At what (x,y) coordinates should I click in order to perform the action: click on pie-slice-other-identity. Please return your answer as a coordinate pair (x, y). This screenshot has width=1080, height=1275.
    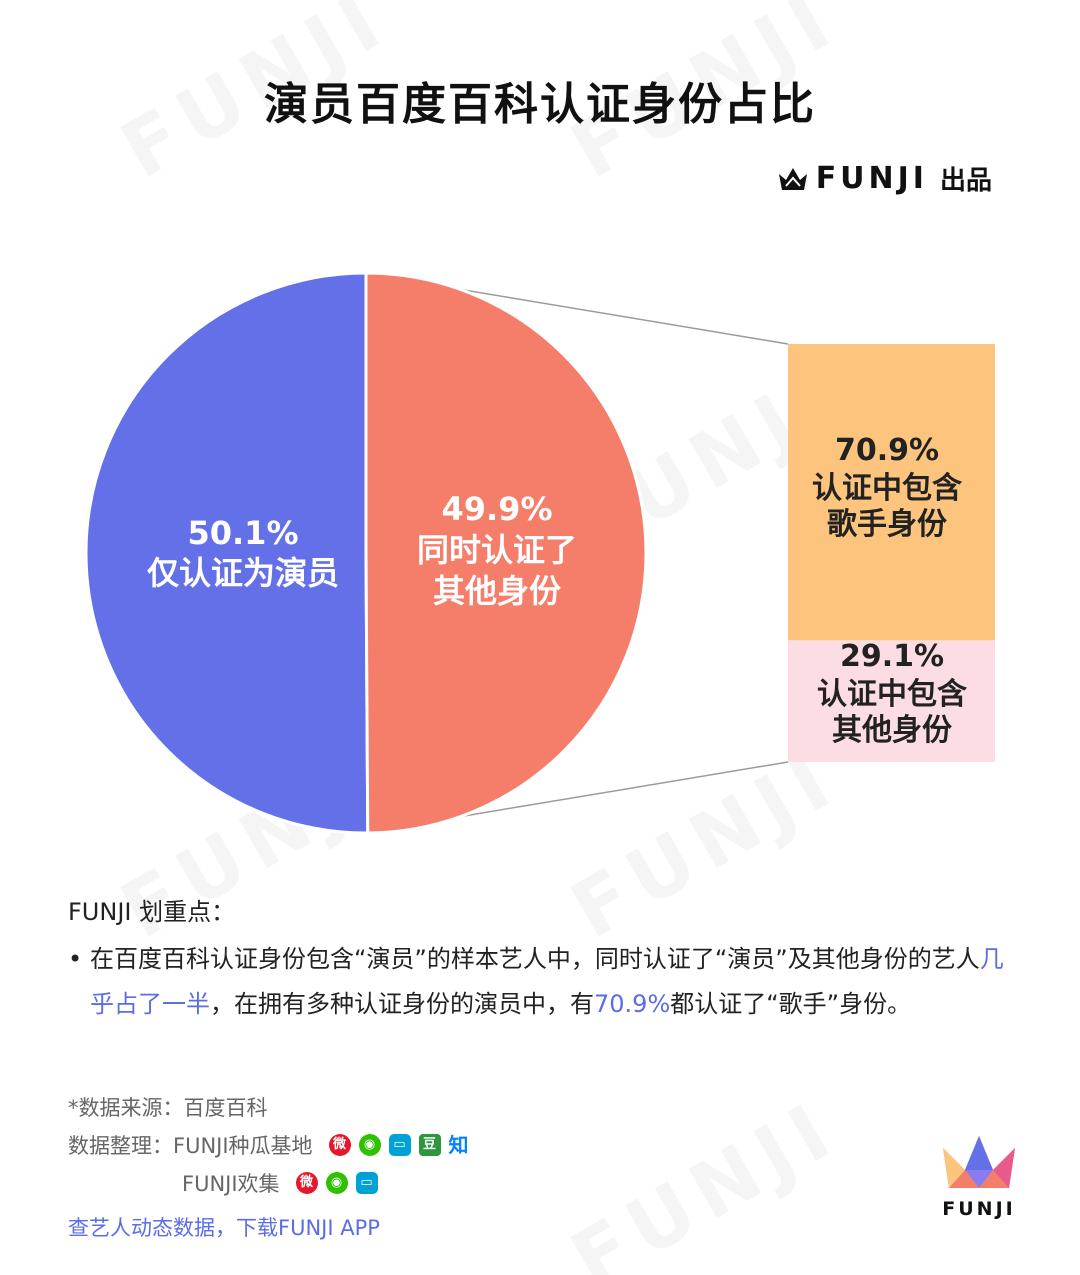
    Looking at the image, I should click on (506, 553).